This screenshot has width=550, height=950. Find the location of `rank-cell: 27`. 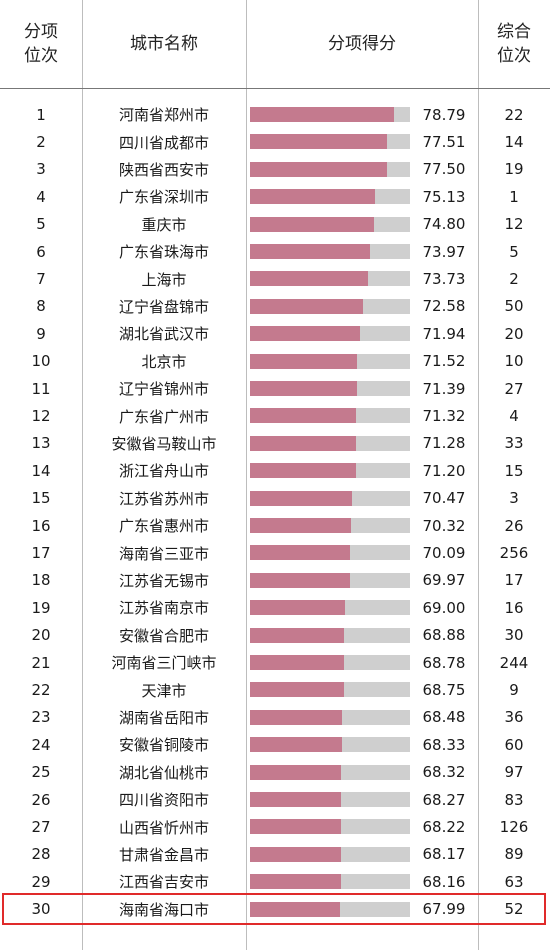

rank-cell: 27 is located at coordinates (41, 827).